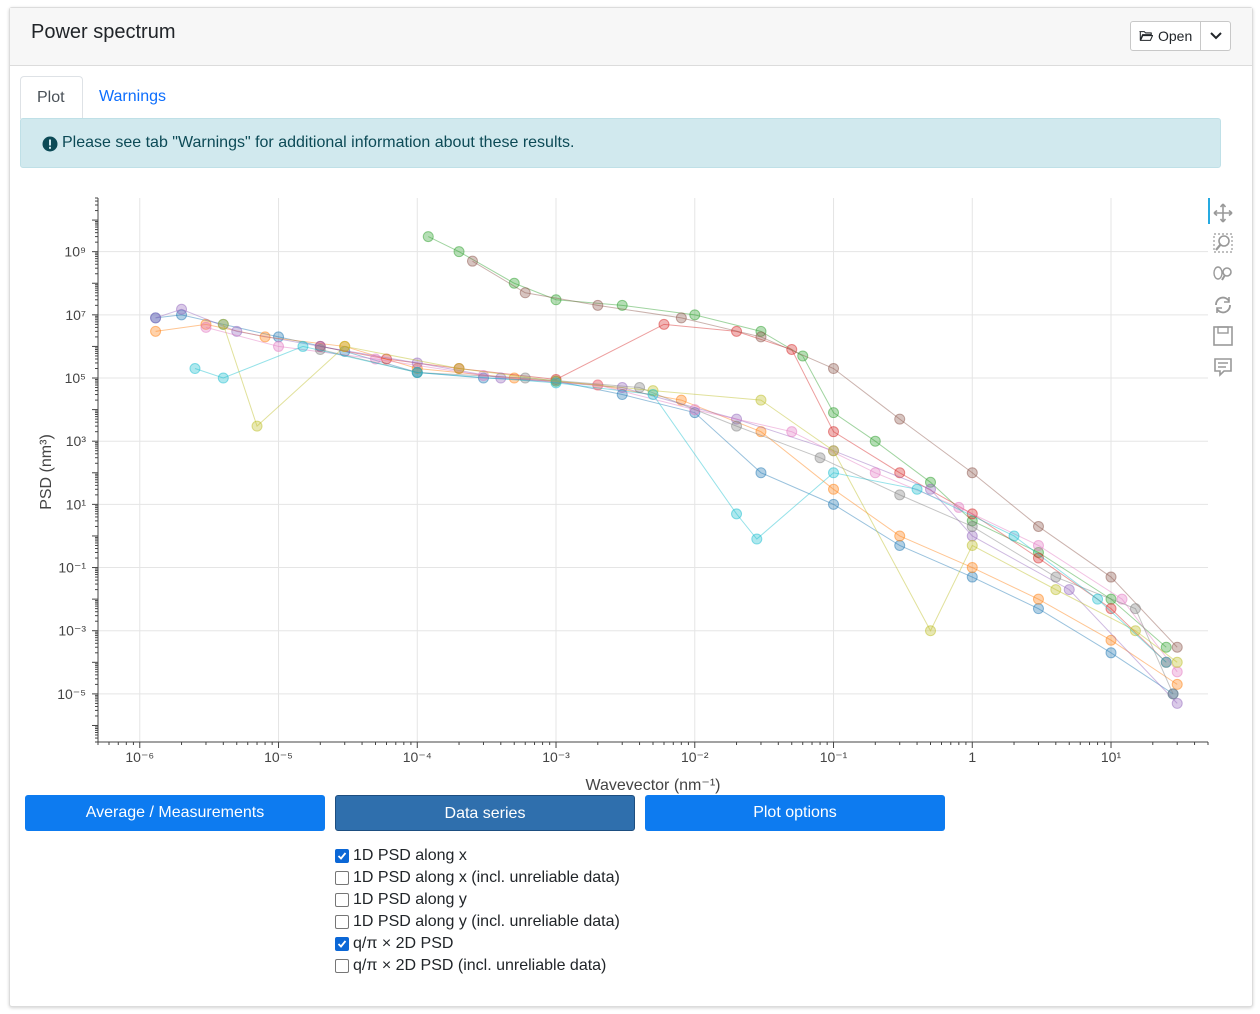  Describe the element at coordinates (653, 785) in the screenshot. I see `x-axis-label: Wavevector (nm⁻¹)` at that location.